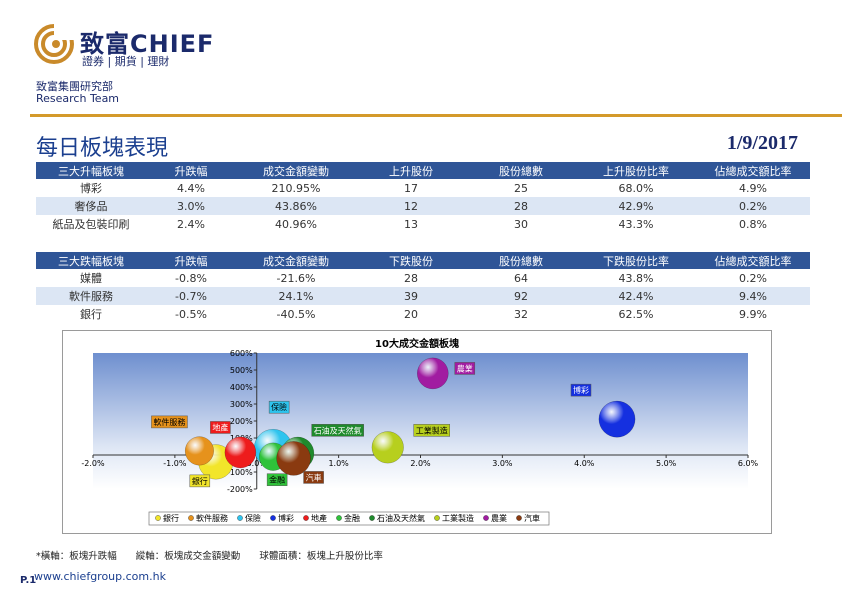 This screenshot has height=595, width=842. What do you see at coordinates (147, 44) in the screenshot?
I see `brand-name: 致富CHIEF` at bounding box center [147, 44].